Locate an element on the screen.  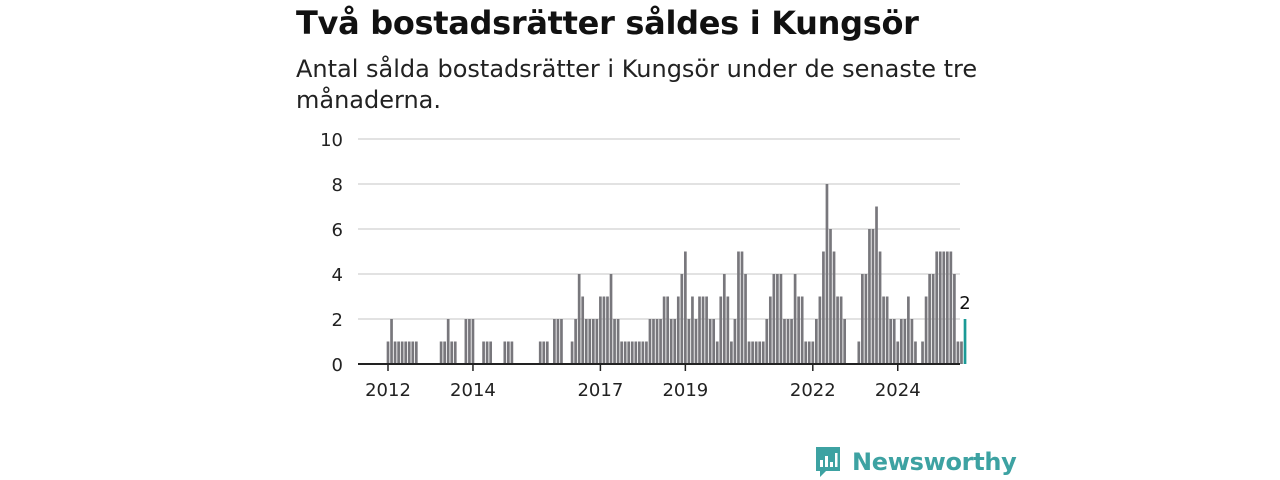
y-tick-label: 10 is located at coordinates (331, 140).